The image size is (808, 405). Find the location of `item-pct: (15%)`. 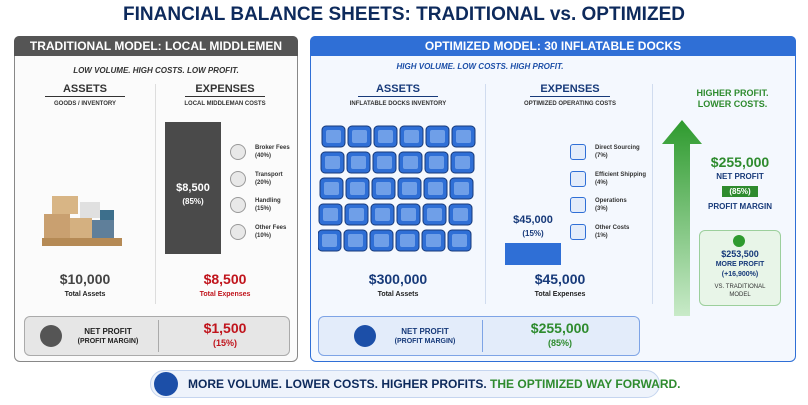

item-pct: (15%) is located at coordinates (263, 209).